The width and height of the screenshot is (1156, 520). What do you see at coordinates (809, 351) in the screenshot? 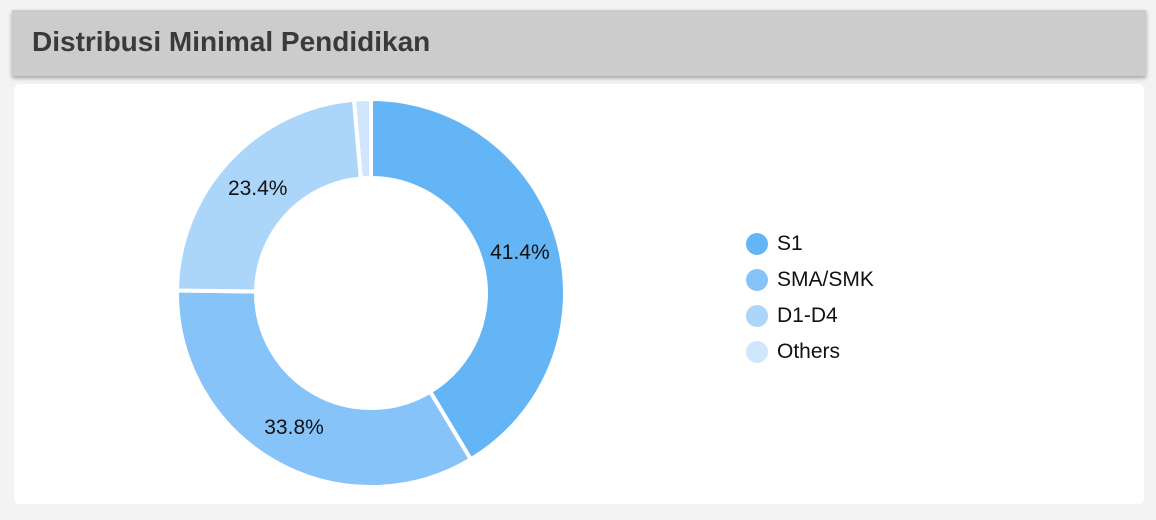
I see `legend-label: Others` at bounding box center [809, 351].